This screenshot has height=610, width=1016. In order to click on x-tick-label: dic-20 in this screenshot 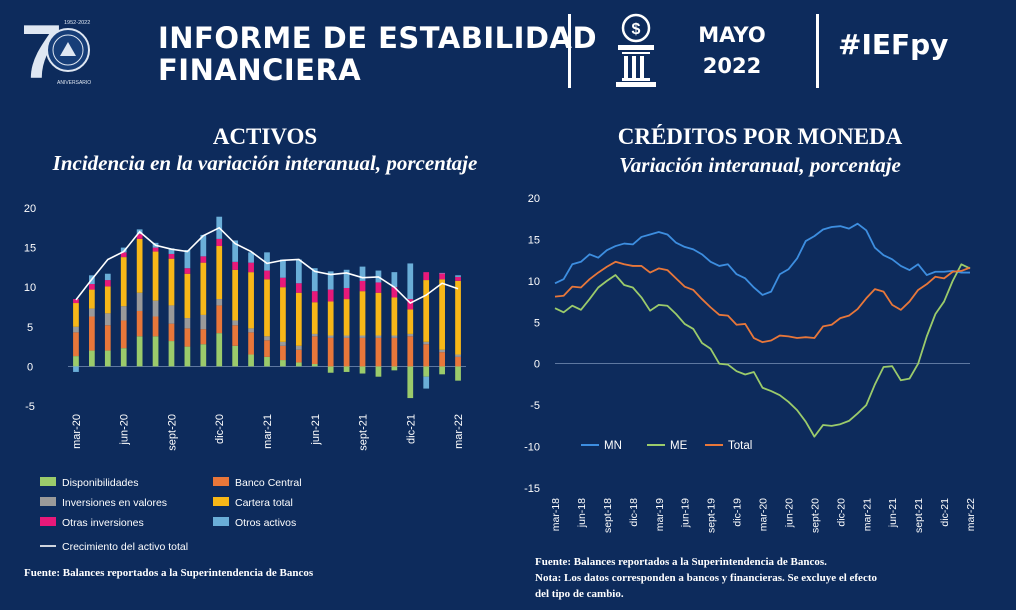, I will do `click(220, 429)`.